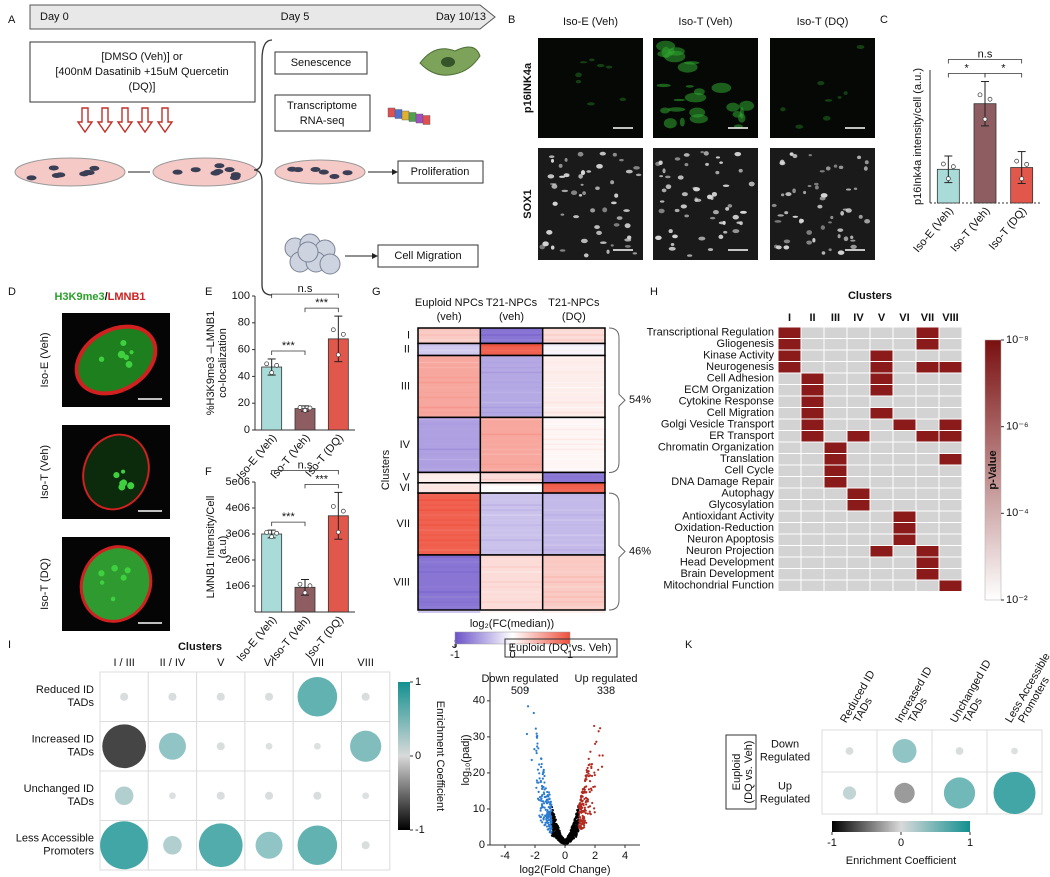  I want to click on rna-block, so click(391, 112).